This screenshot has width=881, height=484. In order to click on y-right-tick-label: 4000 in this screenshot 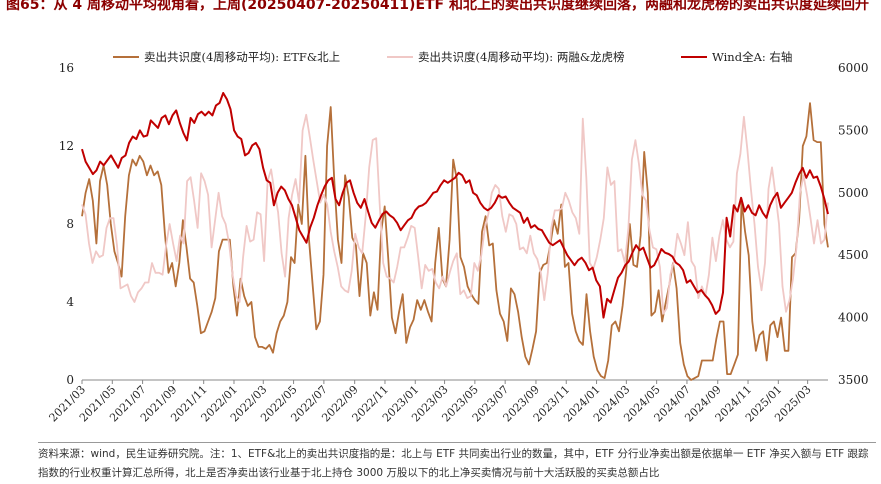, I will do `click(853, 318)`.